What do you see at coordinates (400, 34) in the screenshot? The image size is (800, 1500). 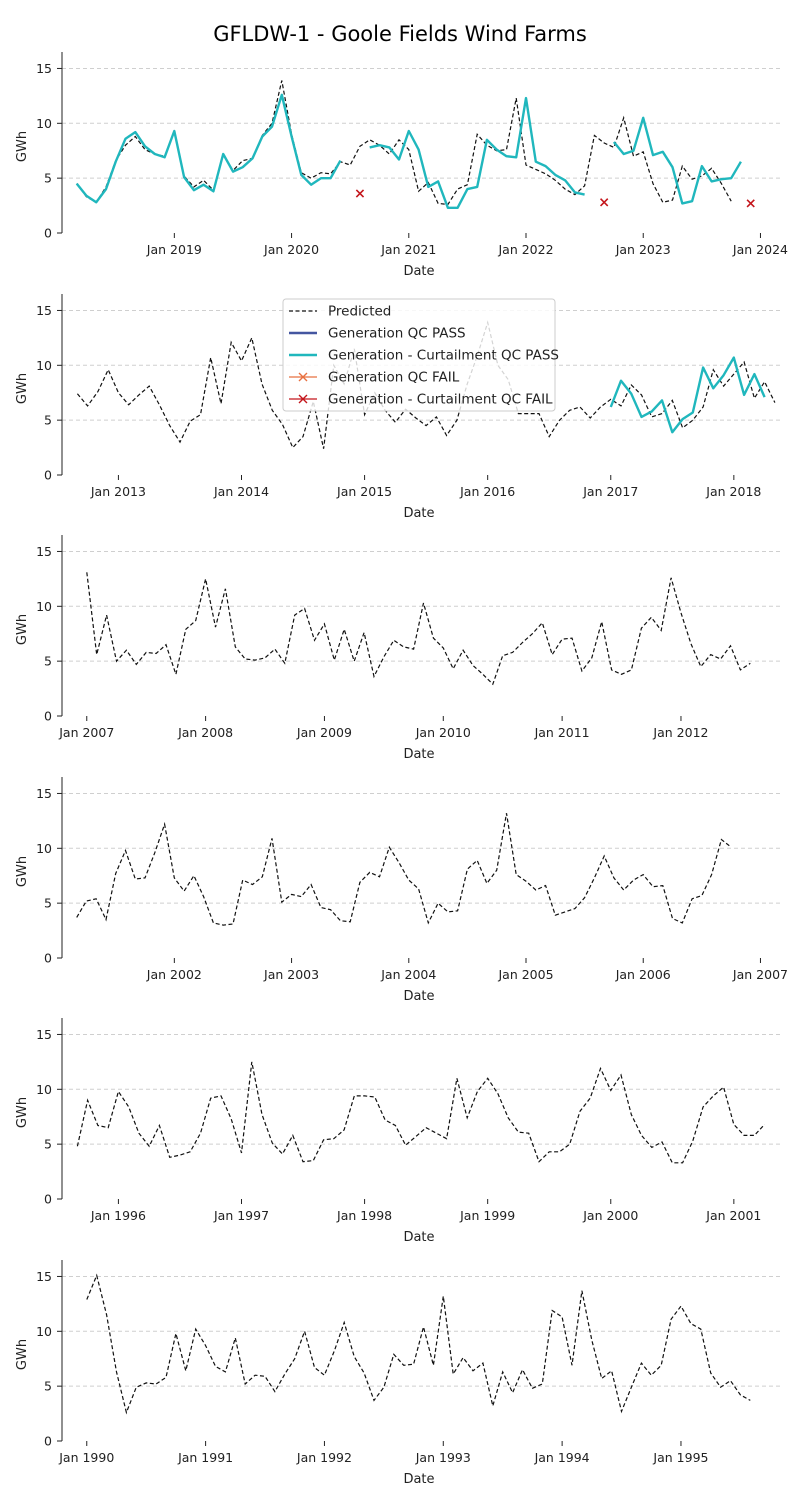 I see `figure-title: GFLDW-1 - Goole Fields Wind Farms` at bounding box center [400, 34].